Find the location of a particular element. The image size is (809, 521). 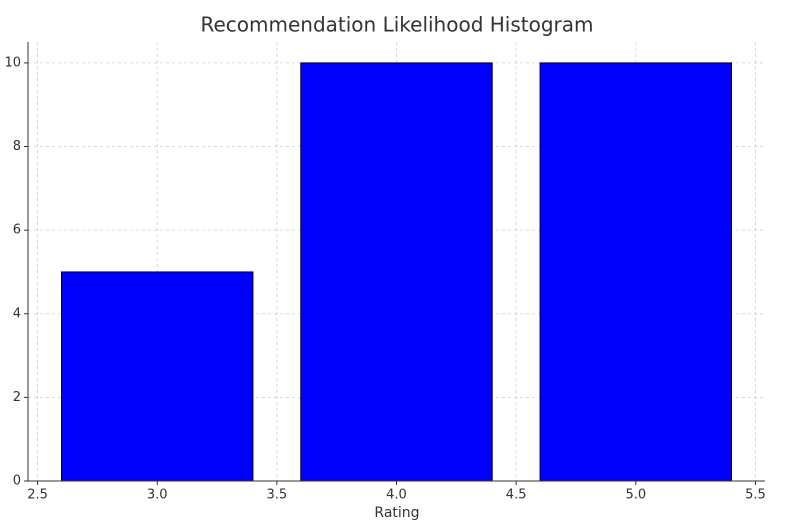

x-tick-label: 4.0 is located at coordinates (396, 495).